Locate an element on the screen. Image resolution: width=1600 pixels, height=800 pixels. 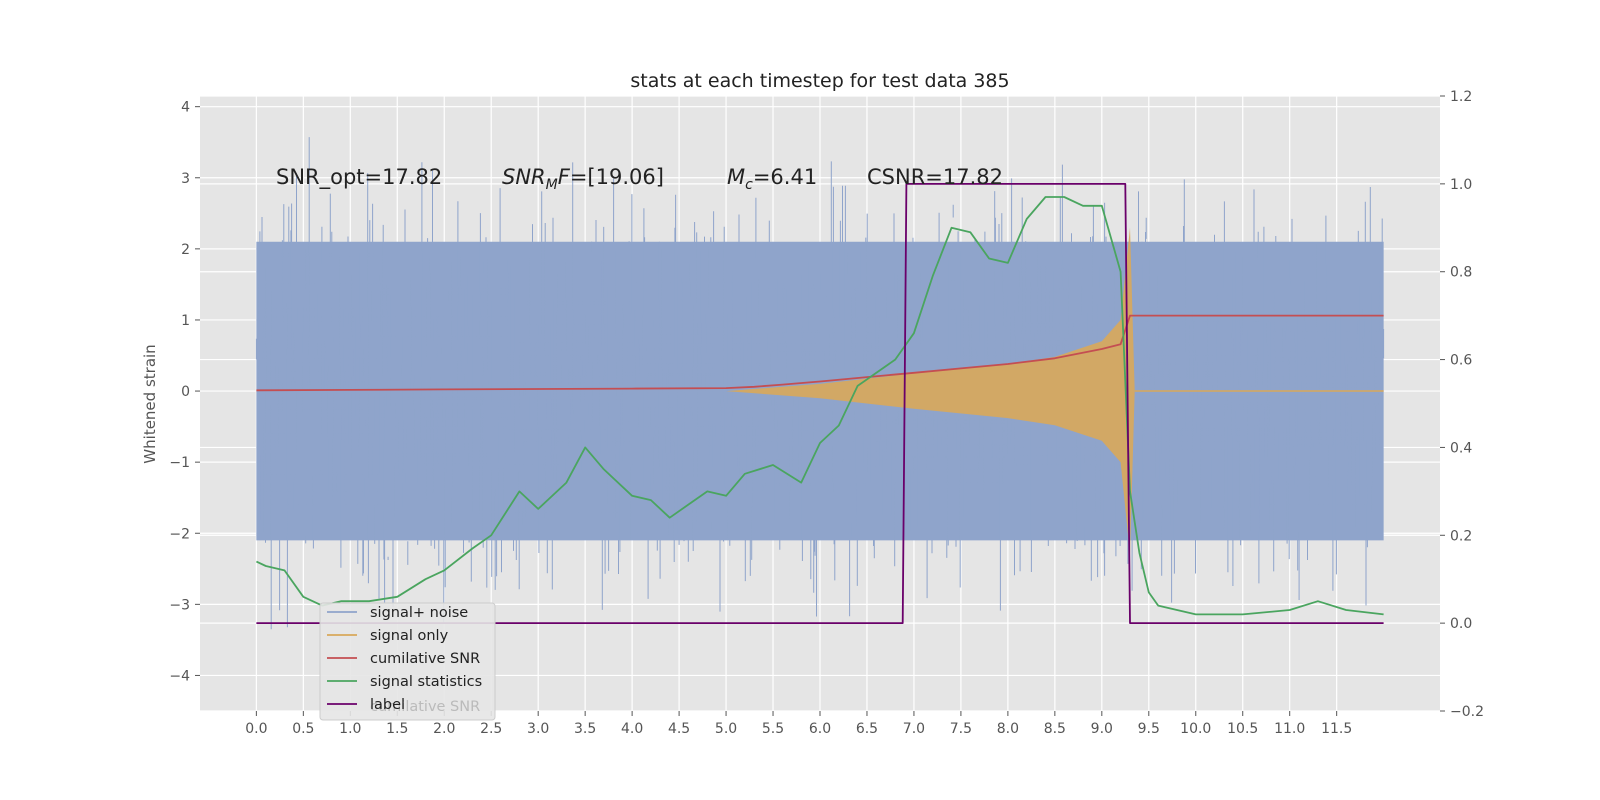
y-tick-label: 1 is located at coordinates (185, 321).